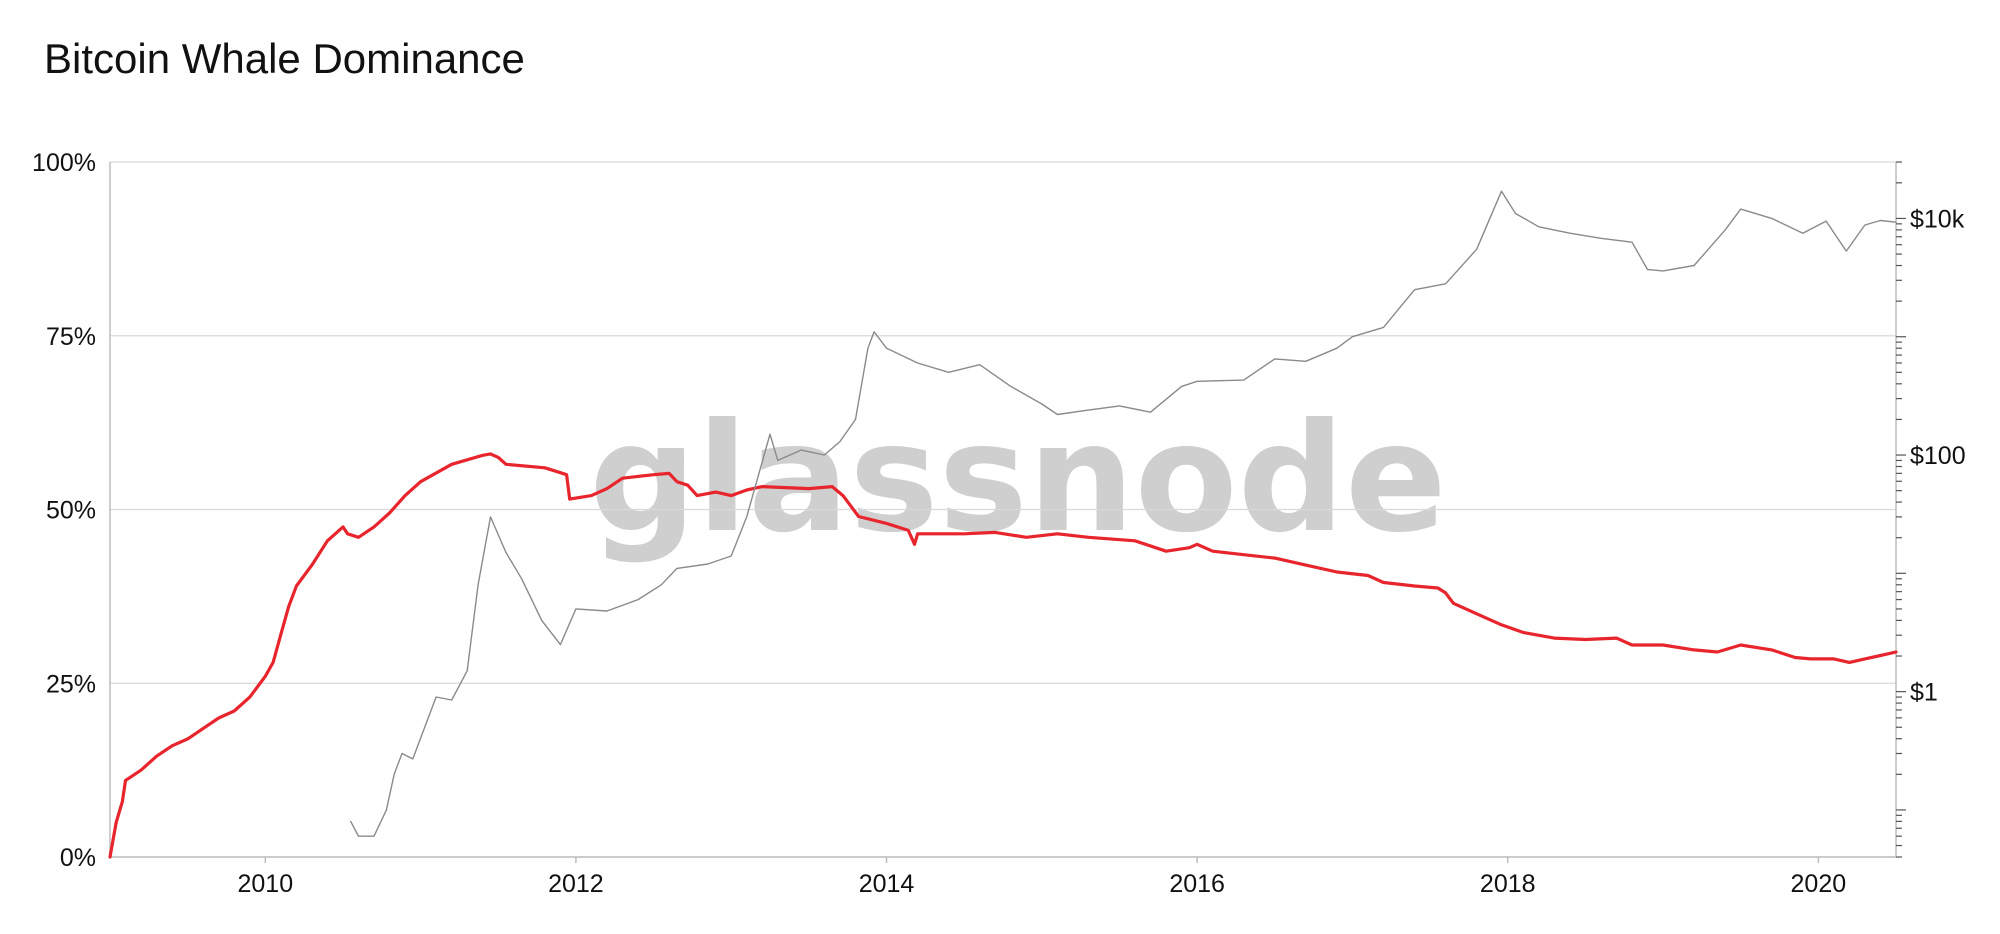 The width and height of the screenshot is (2000, 934). What do you see at coordinates (1924, 693) in the screenshot?
I see `y-right-tick-label: $1` at bounding box center [1924, 693].